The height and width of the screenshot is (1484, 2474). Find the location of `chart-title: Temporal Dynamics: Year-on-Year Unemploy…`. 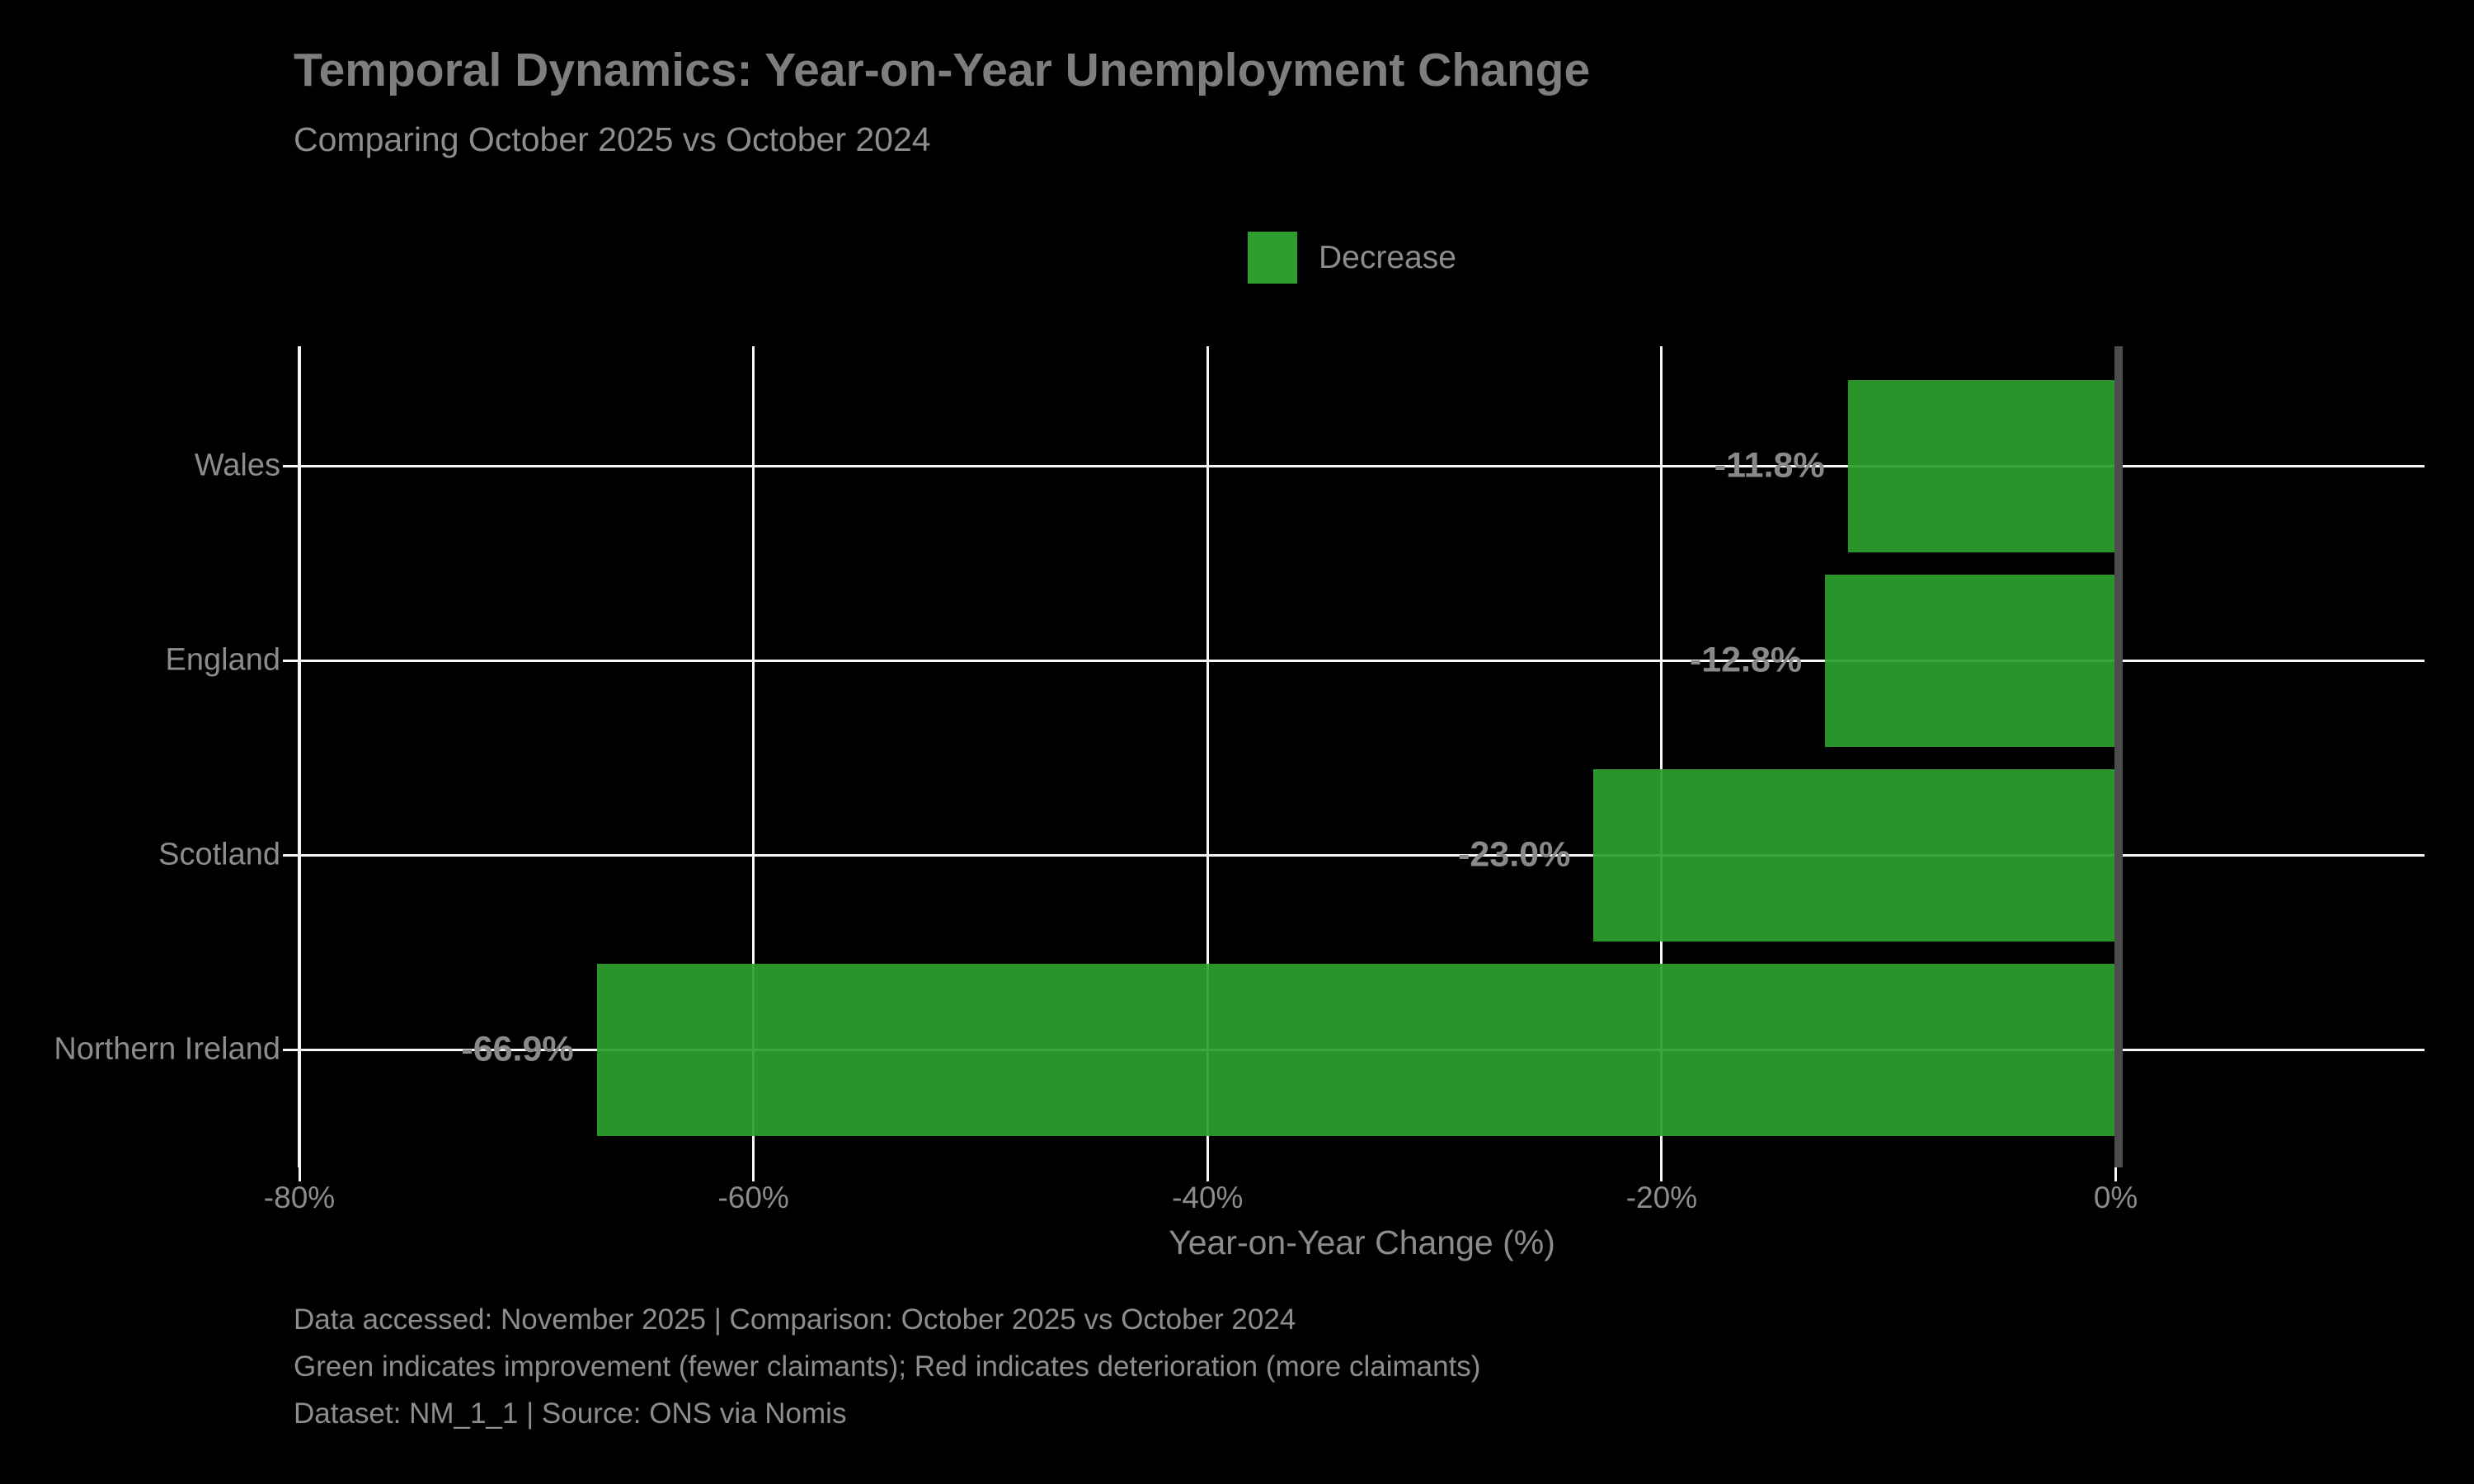

chart-title: Temporal Dynamics: Year-on-Year Unemploy… is located at coordinates (942, 70).